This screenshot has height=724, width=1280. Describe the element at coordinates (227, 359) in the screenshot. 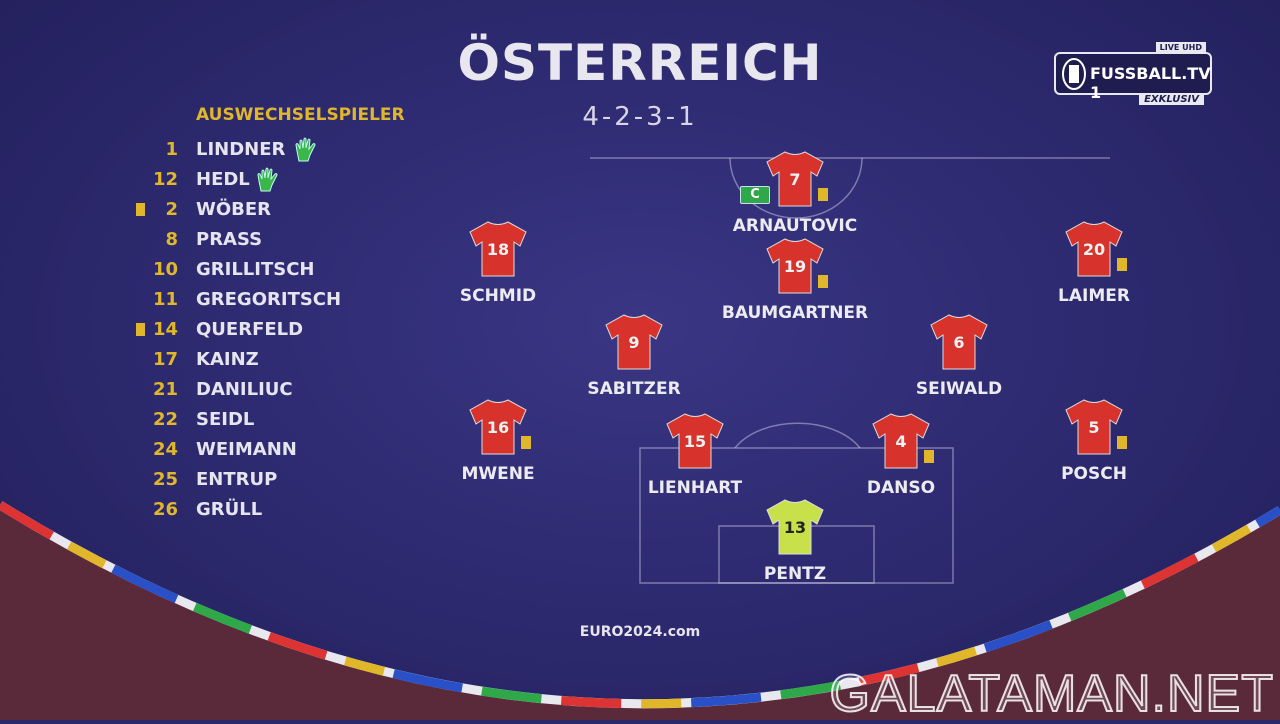

I see `player-name: KAINZ` at that location.